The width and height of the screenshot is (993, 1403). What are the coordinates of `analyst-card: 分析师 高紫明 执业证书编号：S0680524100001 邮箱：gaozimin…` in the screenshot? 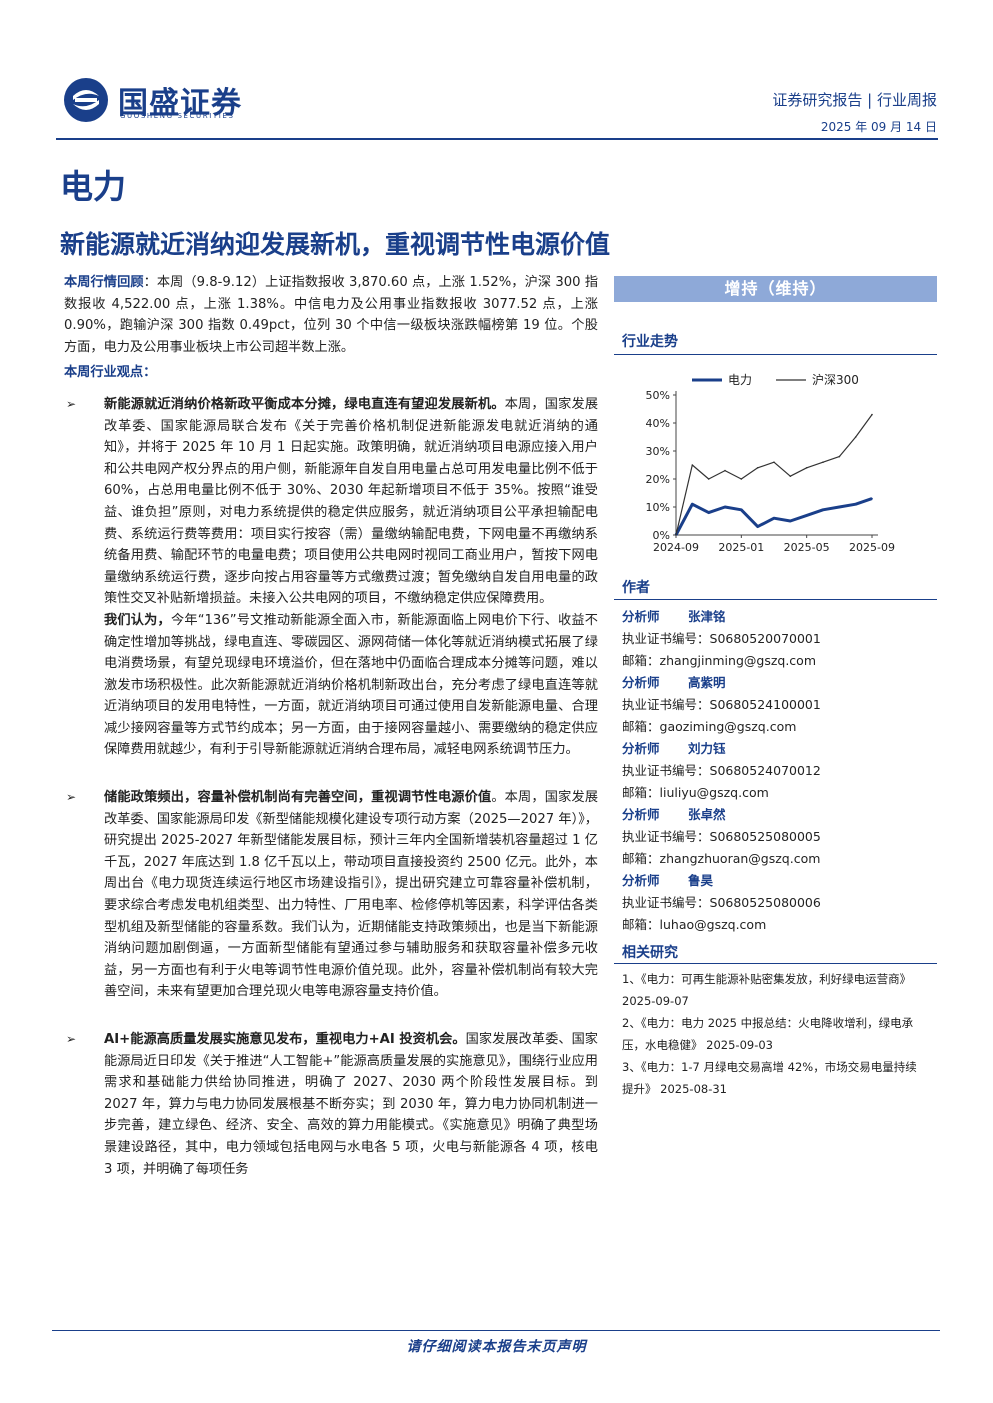 It's located at (779, 705).